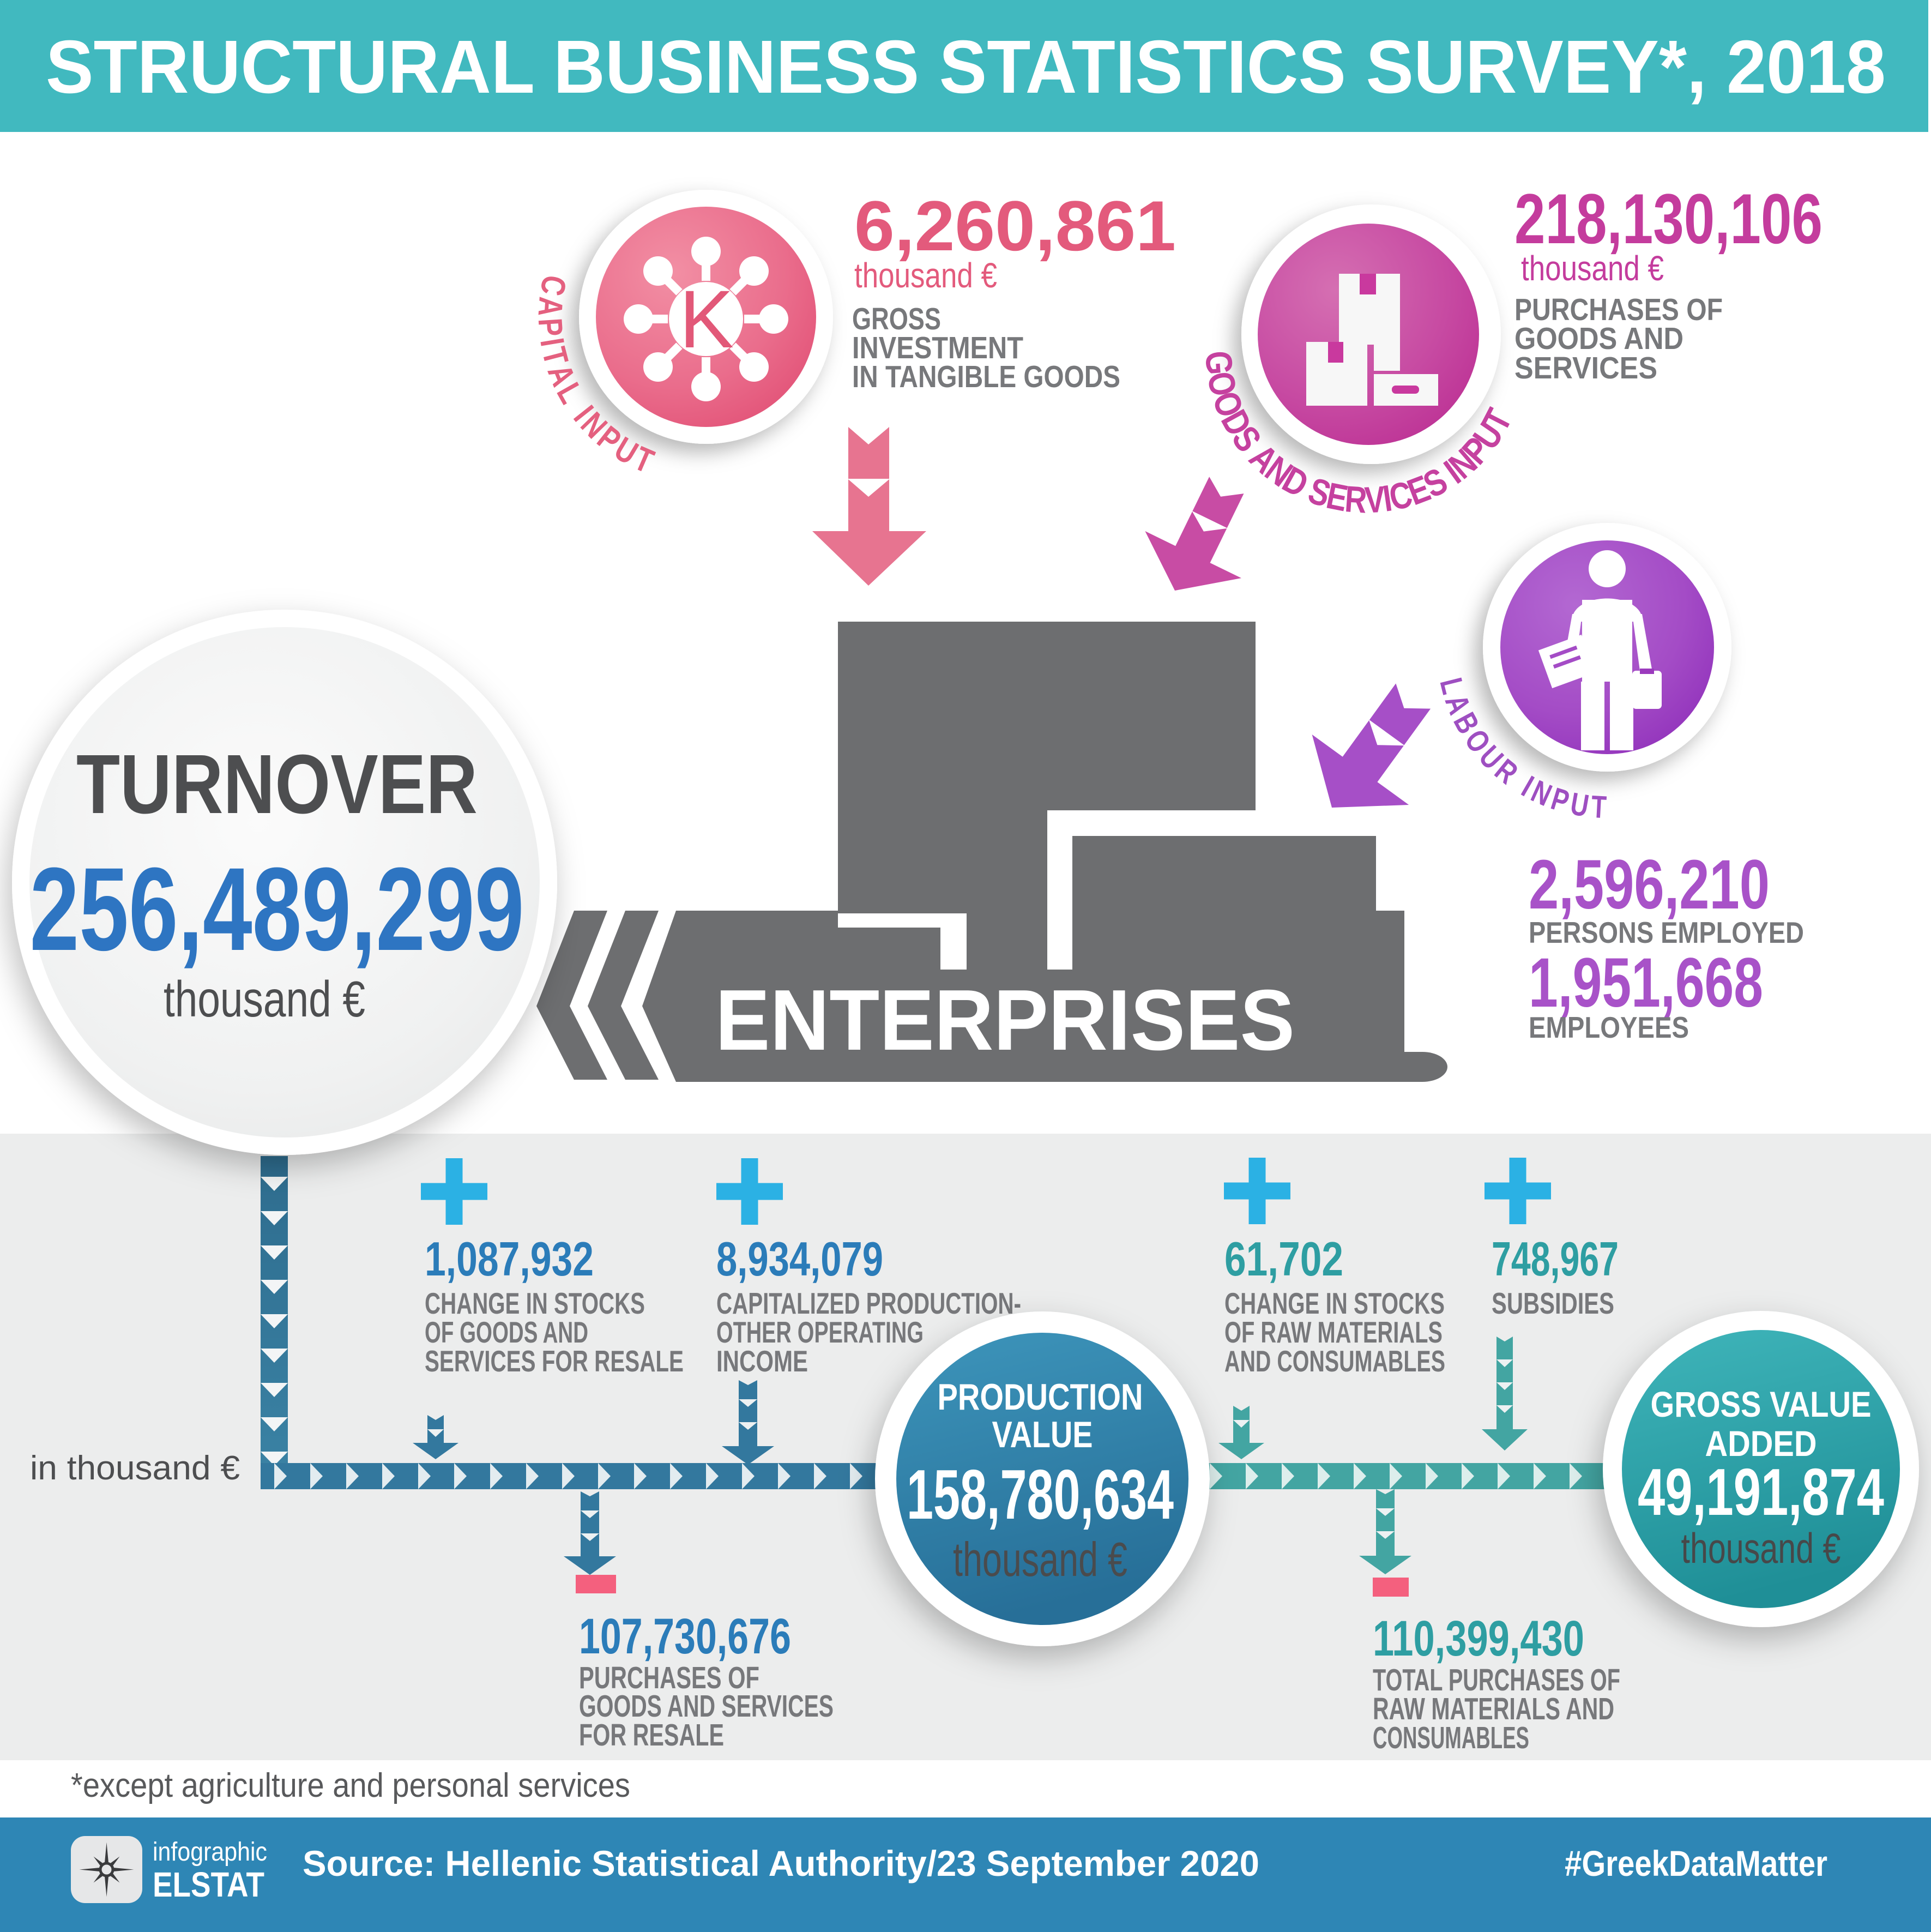 This screenshot has height=1932, width=1931. Describe the element at coordinates (1762, 1404) in the screenshot. I see `svg-text: GROSS VALUE` at that location.